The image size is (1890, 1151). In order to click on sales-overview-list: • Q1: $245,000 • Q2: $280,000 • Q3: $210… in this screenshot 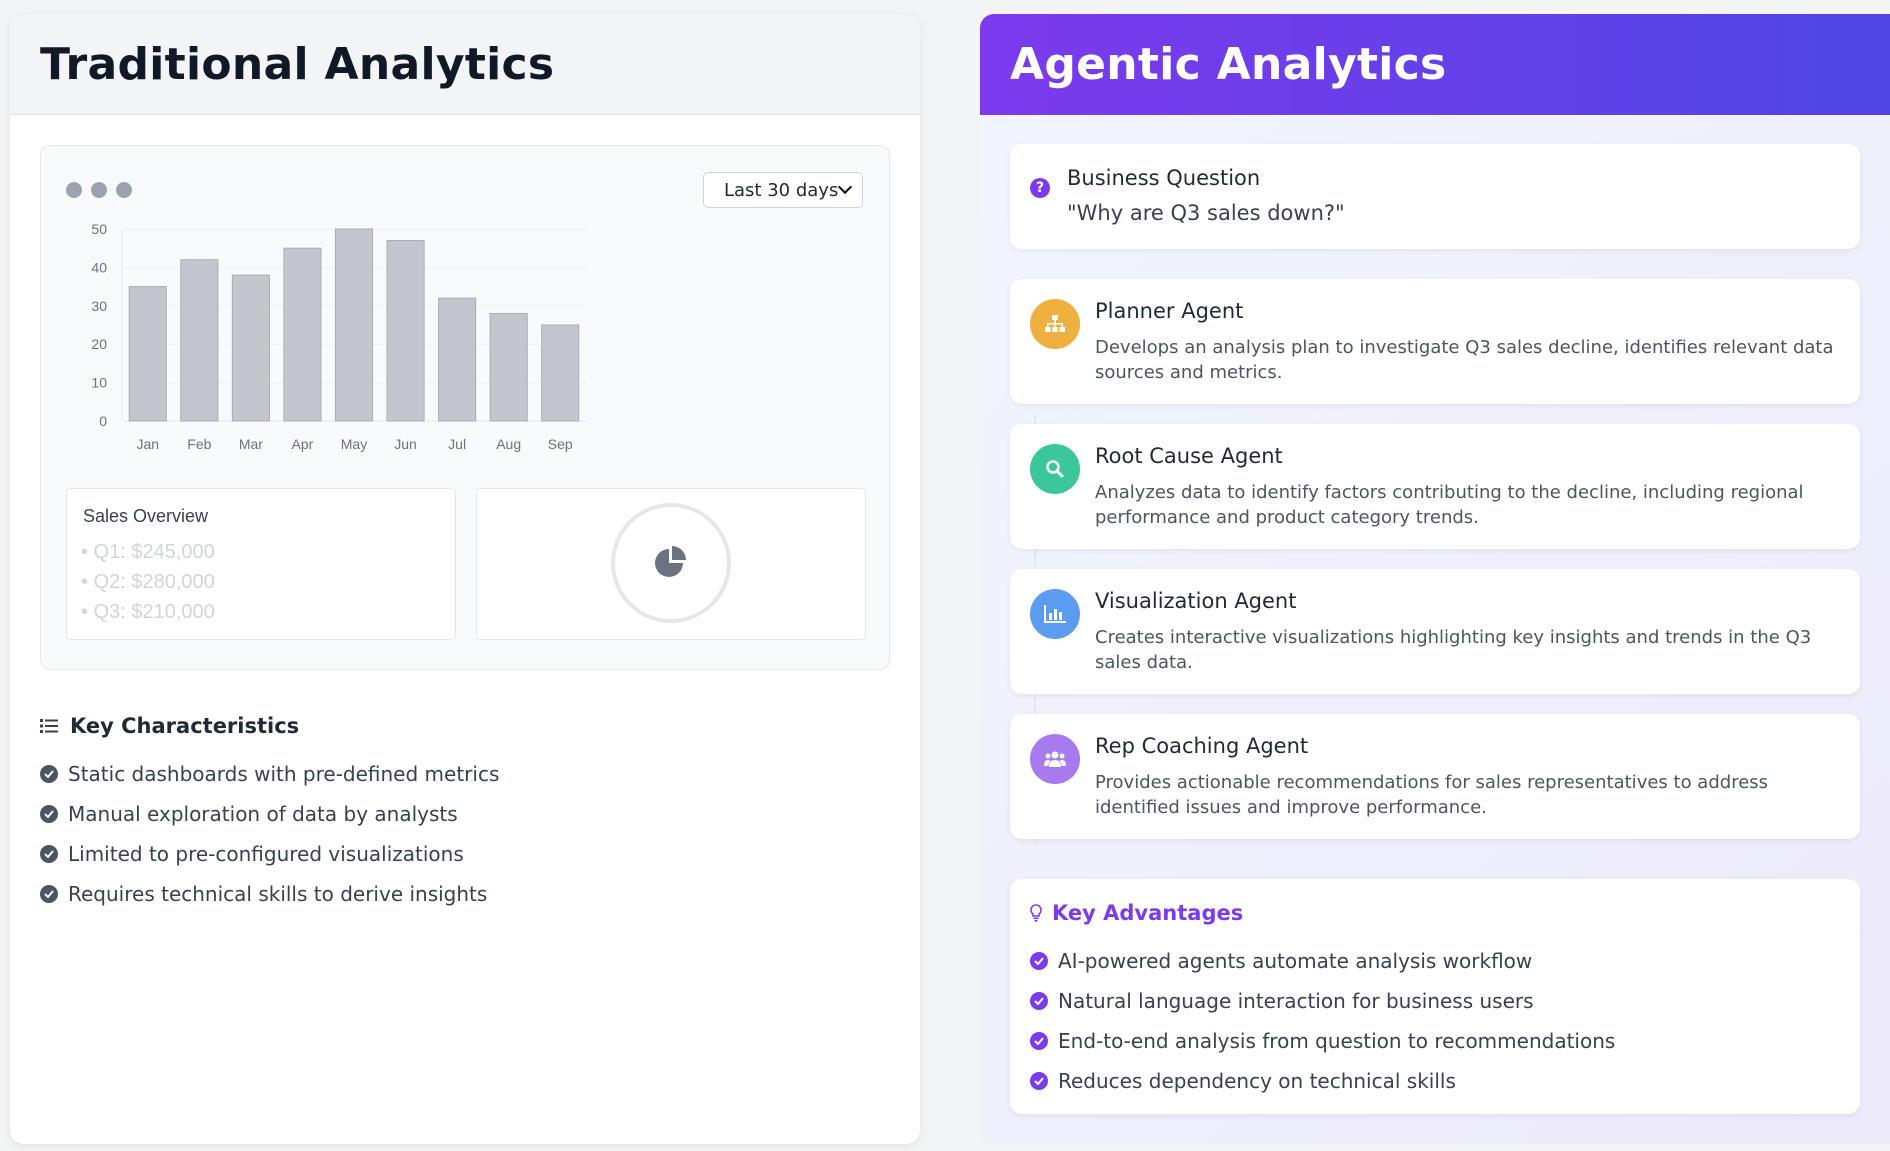, I will do `click(148, 582)`.